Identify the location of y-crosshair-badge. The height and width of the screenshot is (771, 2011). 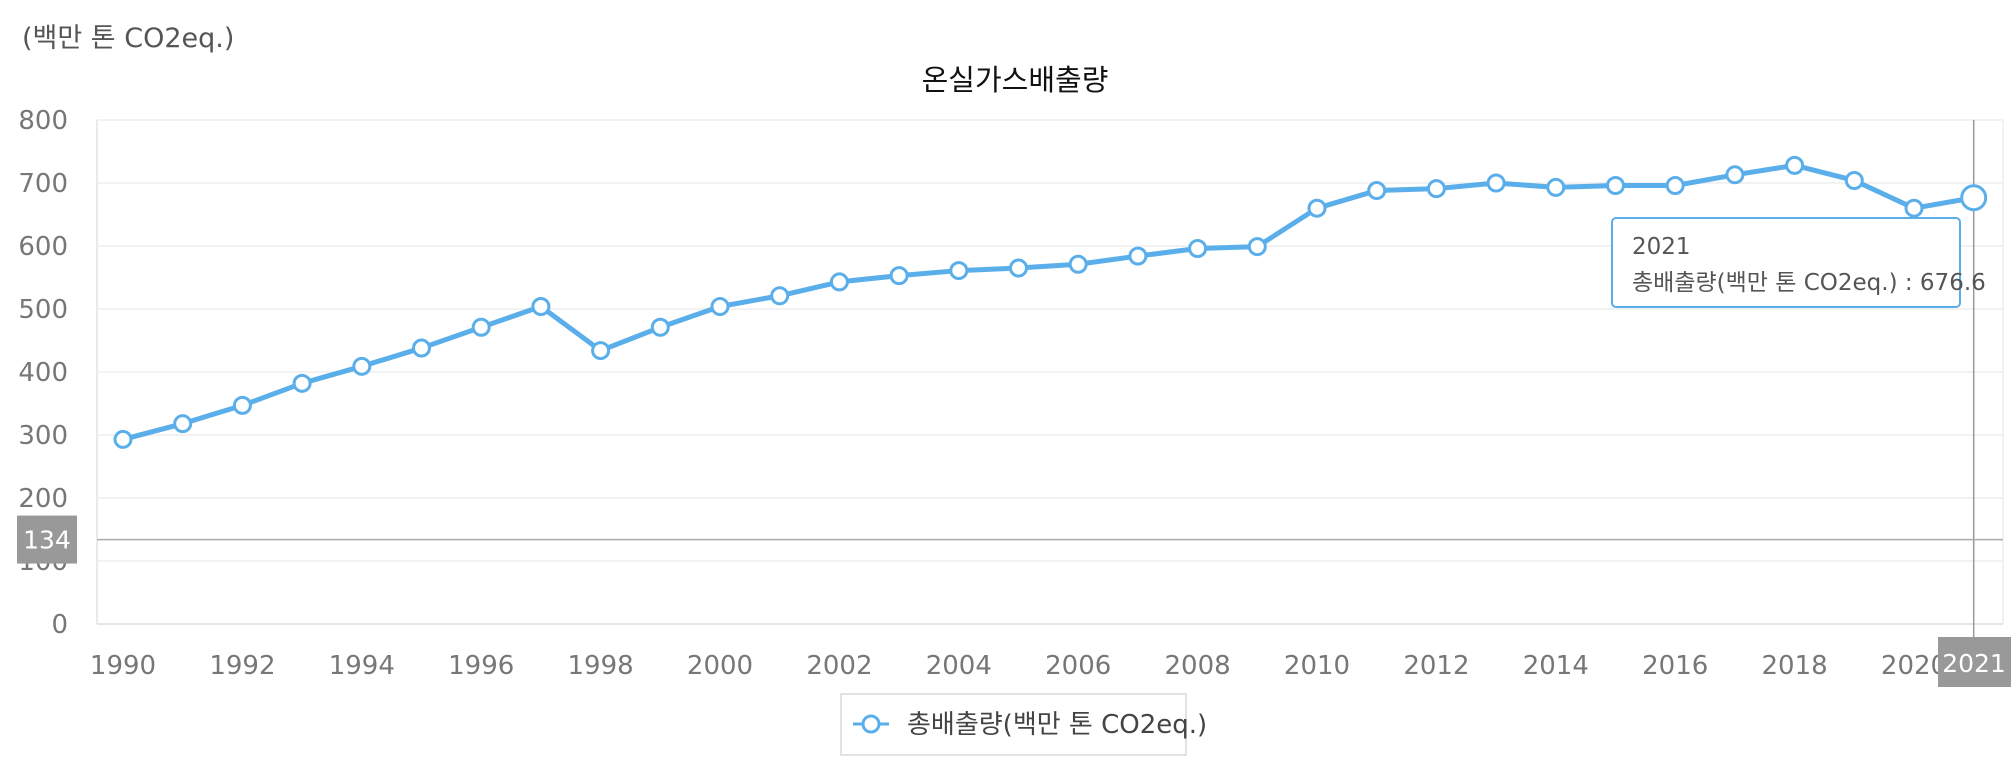
(47, 539).